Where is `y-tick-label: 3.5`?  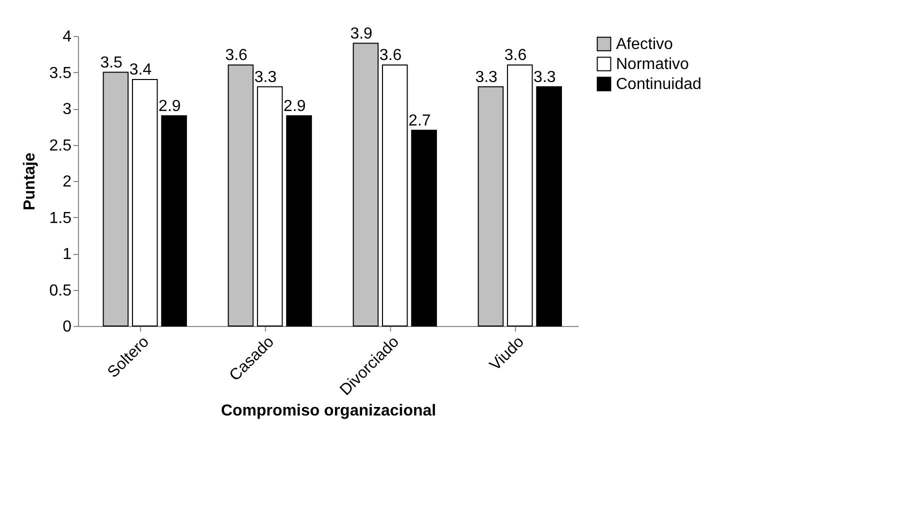 y-tick-label: 3.5 is located at coordinates (60, 73).